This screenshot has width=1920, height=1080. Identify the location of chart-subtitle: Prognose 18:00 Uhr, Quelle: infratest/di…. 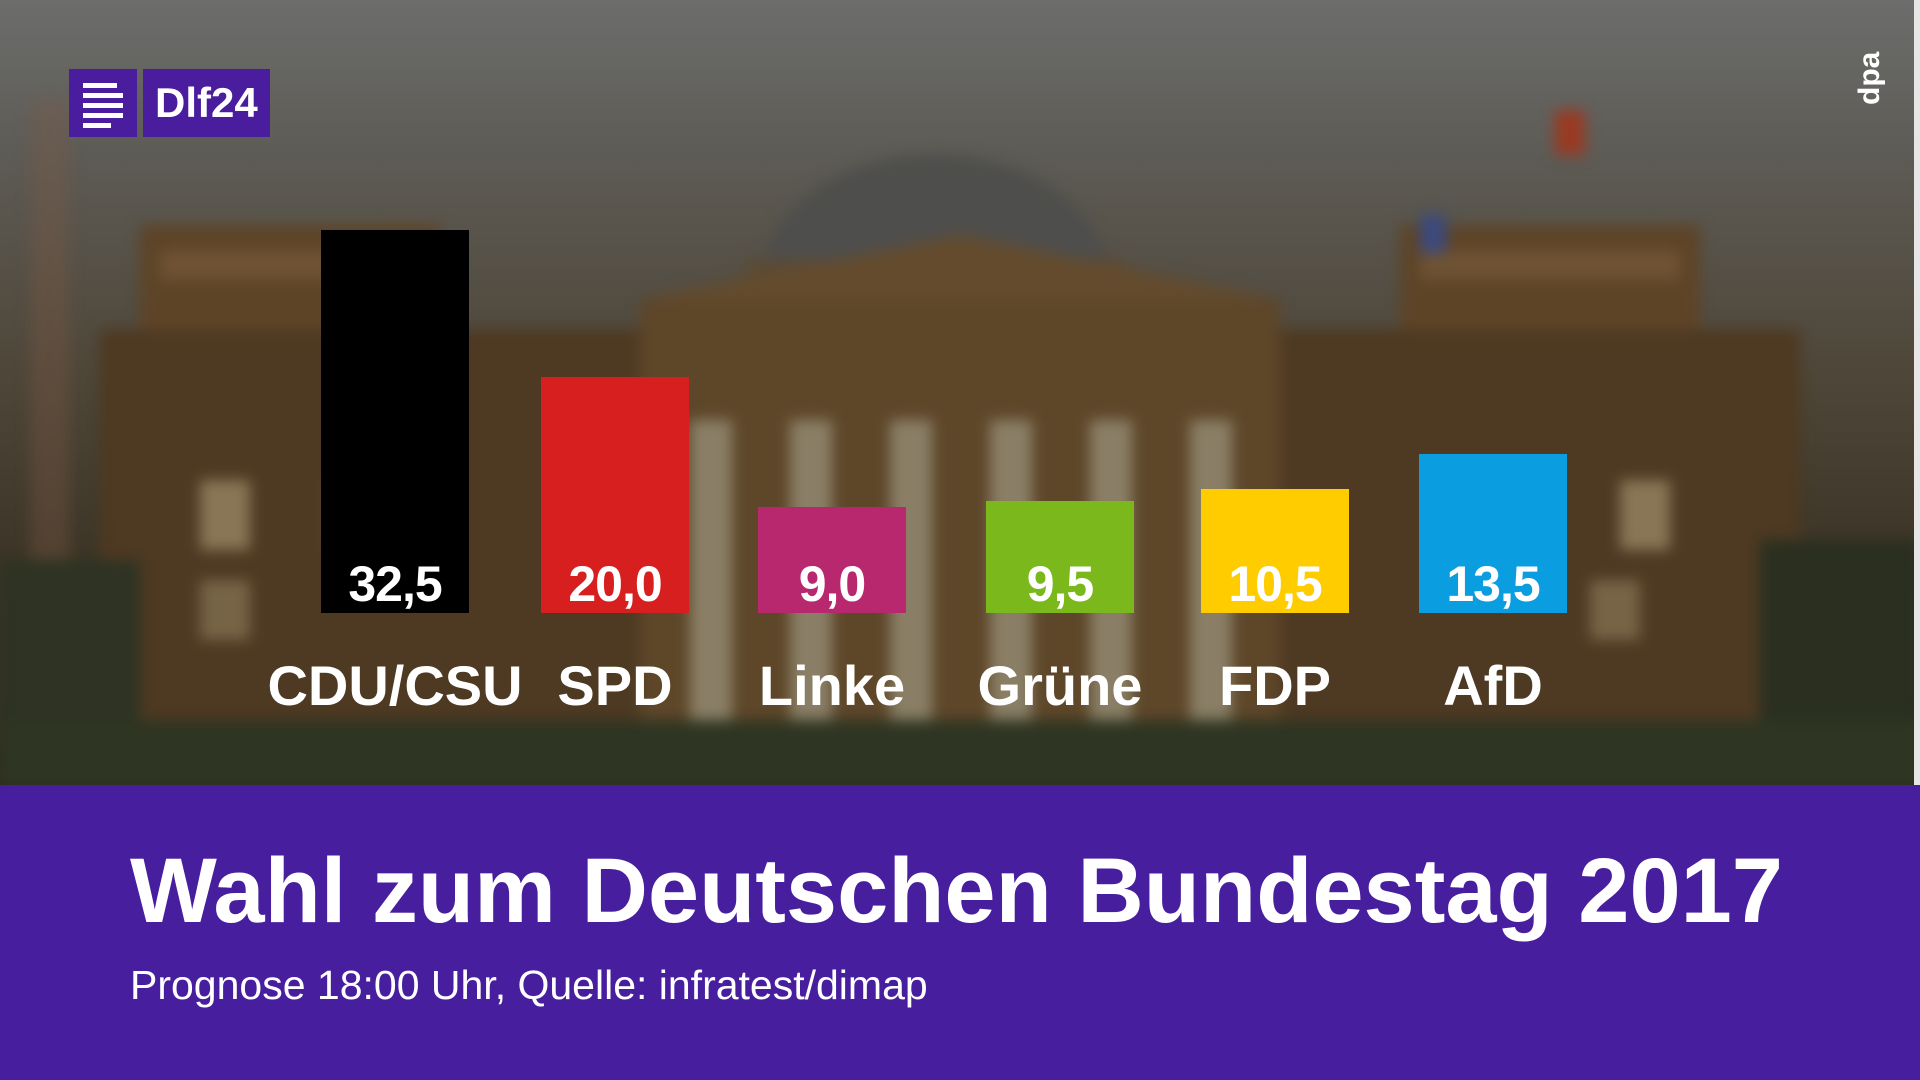
(529, 985).